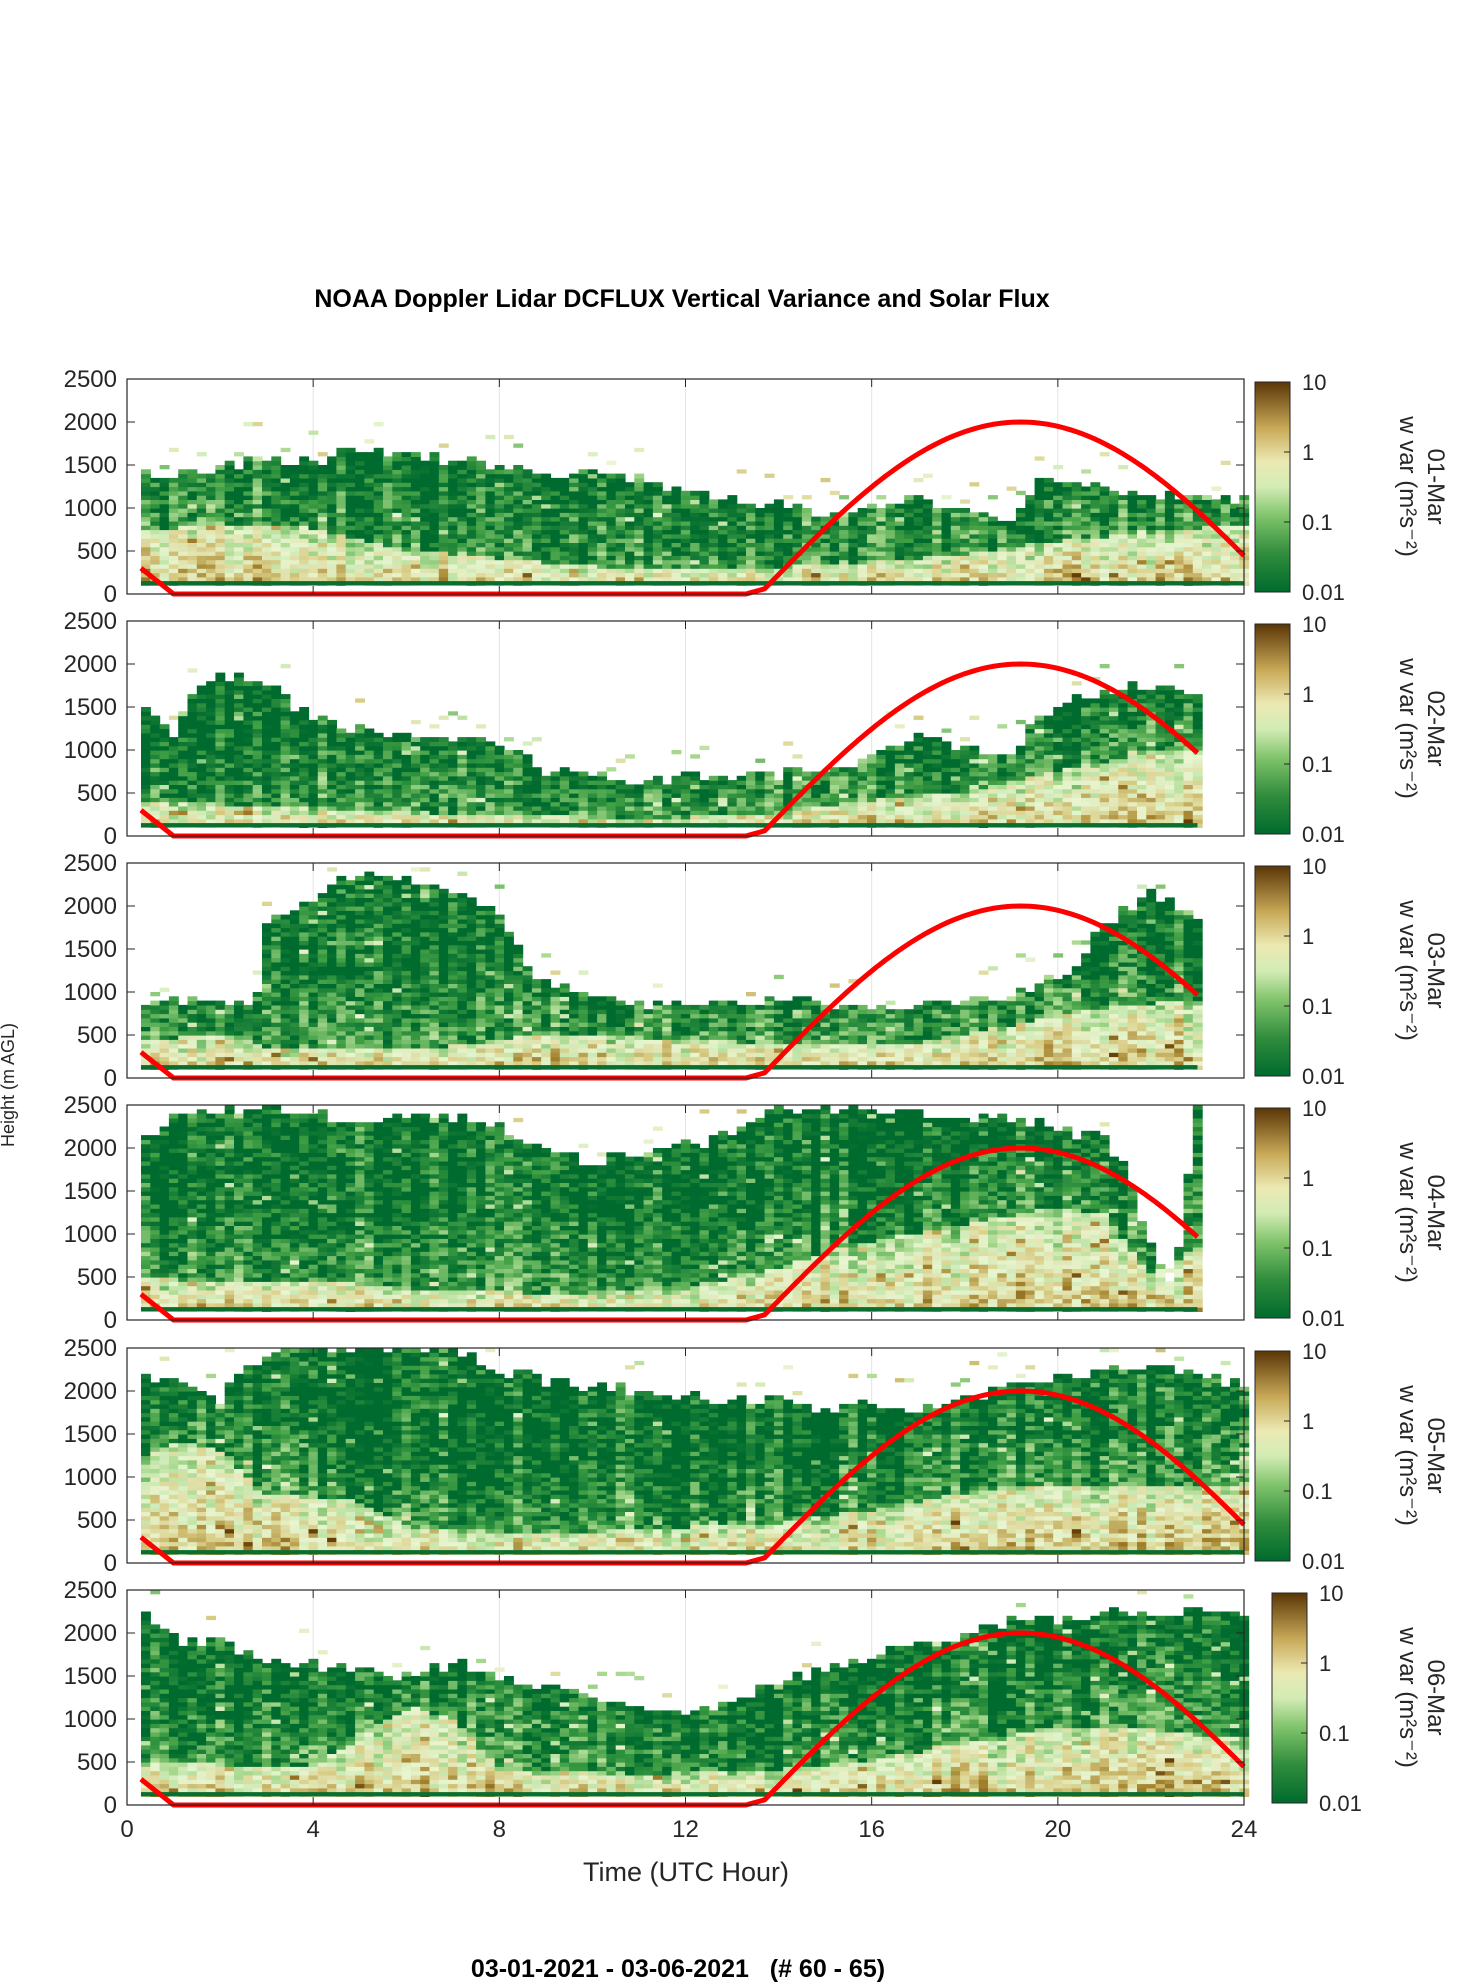 This screenshot has height=1986, width=1472. What do you see at coordinates (1352, 487) in the screenshot?
I see `colorbar: 0.010.1110w var (m²s⁻²) 01-Mar` at bounding box center [1352, 487].